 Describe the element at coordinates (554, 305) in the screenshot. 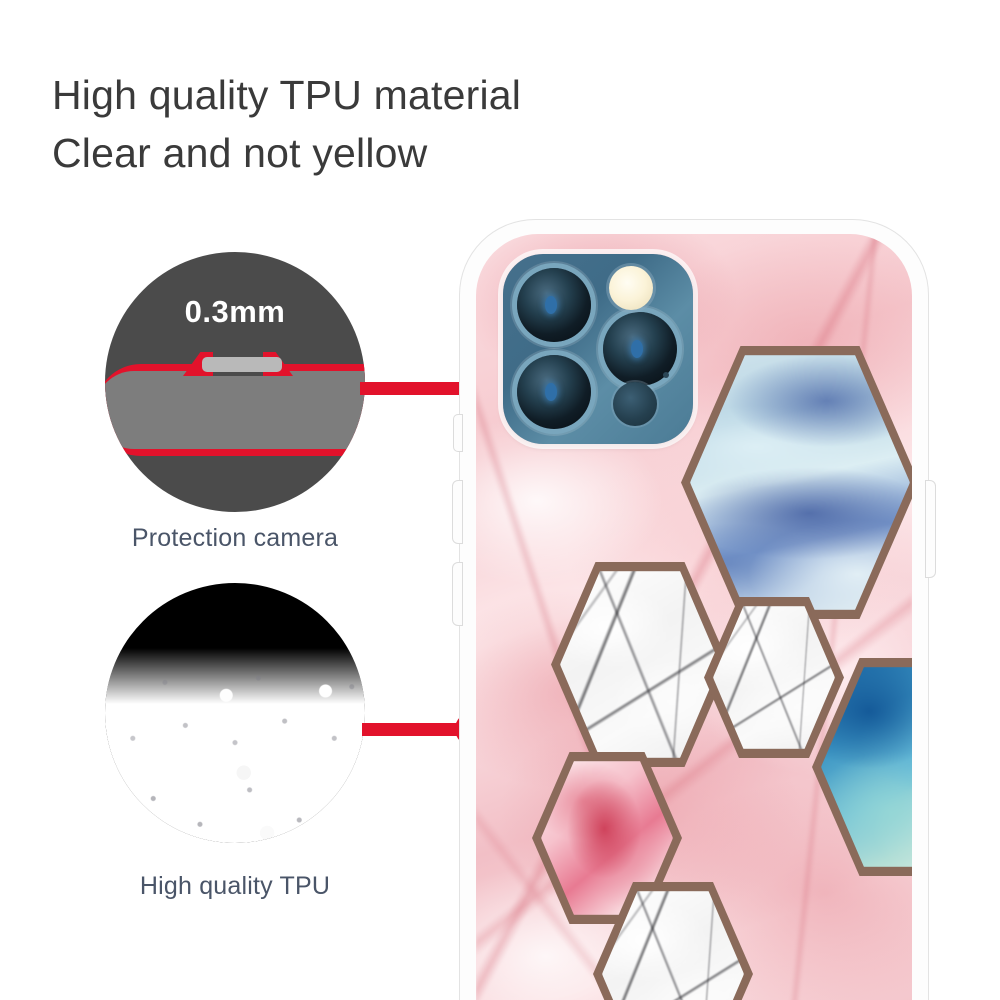

I see `camera-lens-top-icon` at that location.